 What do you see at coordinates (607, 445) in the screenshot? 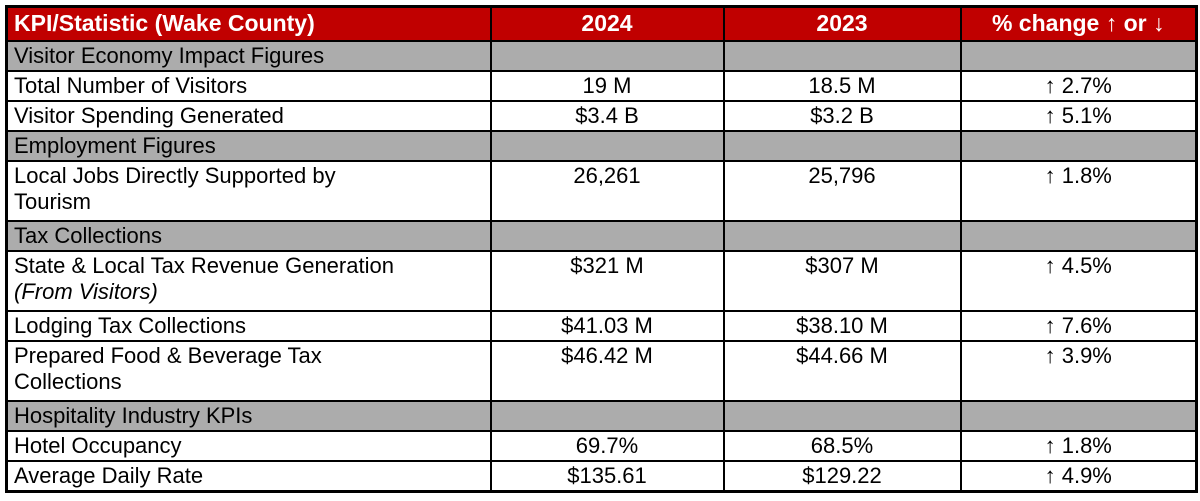
I see `value-2024: 69.7%` at bounding box center [607, 445].